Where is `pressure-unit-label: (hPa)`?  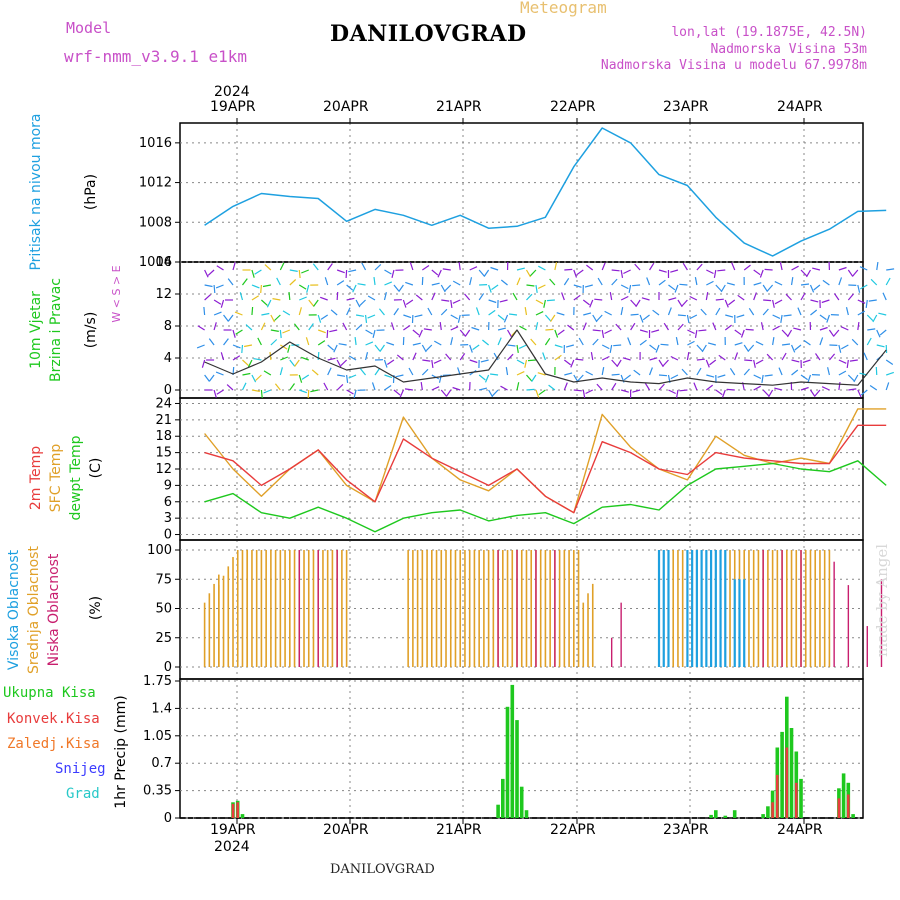
pressure-unit-label: (hPa) is located at coordinates (91, 192).